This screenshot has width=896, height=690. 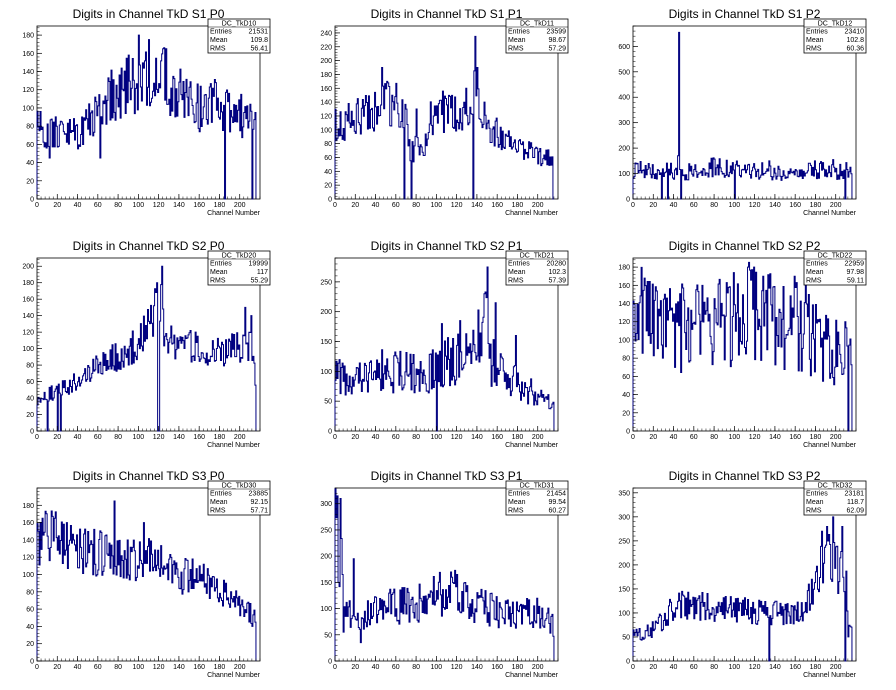 What do you see at coordinates (328, 144) in the screenshot?
I see `y-tick-label: 80` at bounding box center [328, 144].